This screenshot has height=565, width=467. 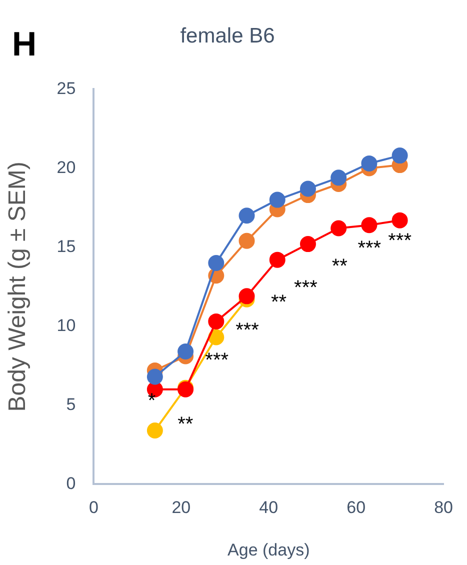 I want to click on x-tick-label: 60, so click(x=356, y=508).